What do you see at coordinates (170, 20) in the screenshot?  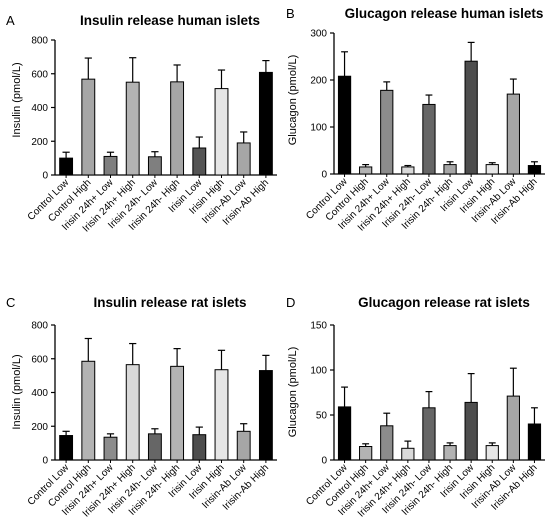 I see `chart-title: Insulin release human islets` at bounding box center [170, 20].